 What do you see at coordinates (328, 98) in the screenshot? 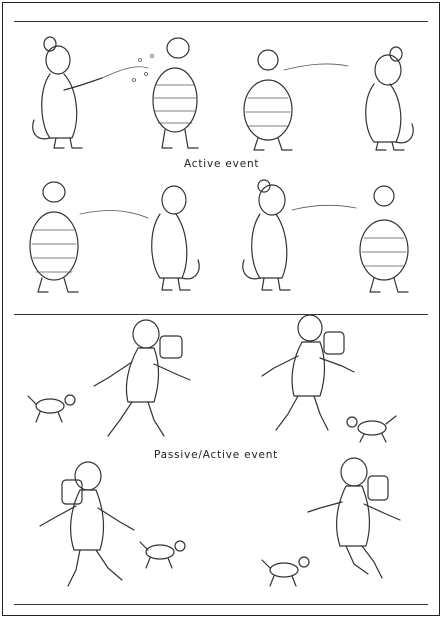
I see `panel-turtle-sprays-mouse` at bounding box center [328, 98].